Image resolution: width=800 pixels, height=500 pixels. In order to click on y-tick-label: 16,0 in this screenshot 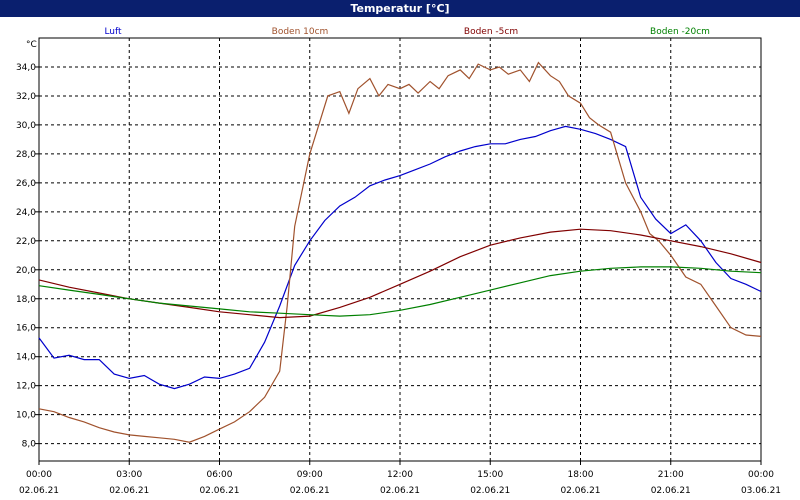, I will do `click(26, 329)`.